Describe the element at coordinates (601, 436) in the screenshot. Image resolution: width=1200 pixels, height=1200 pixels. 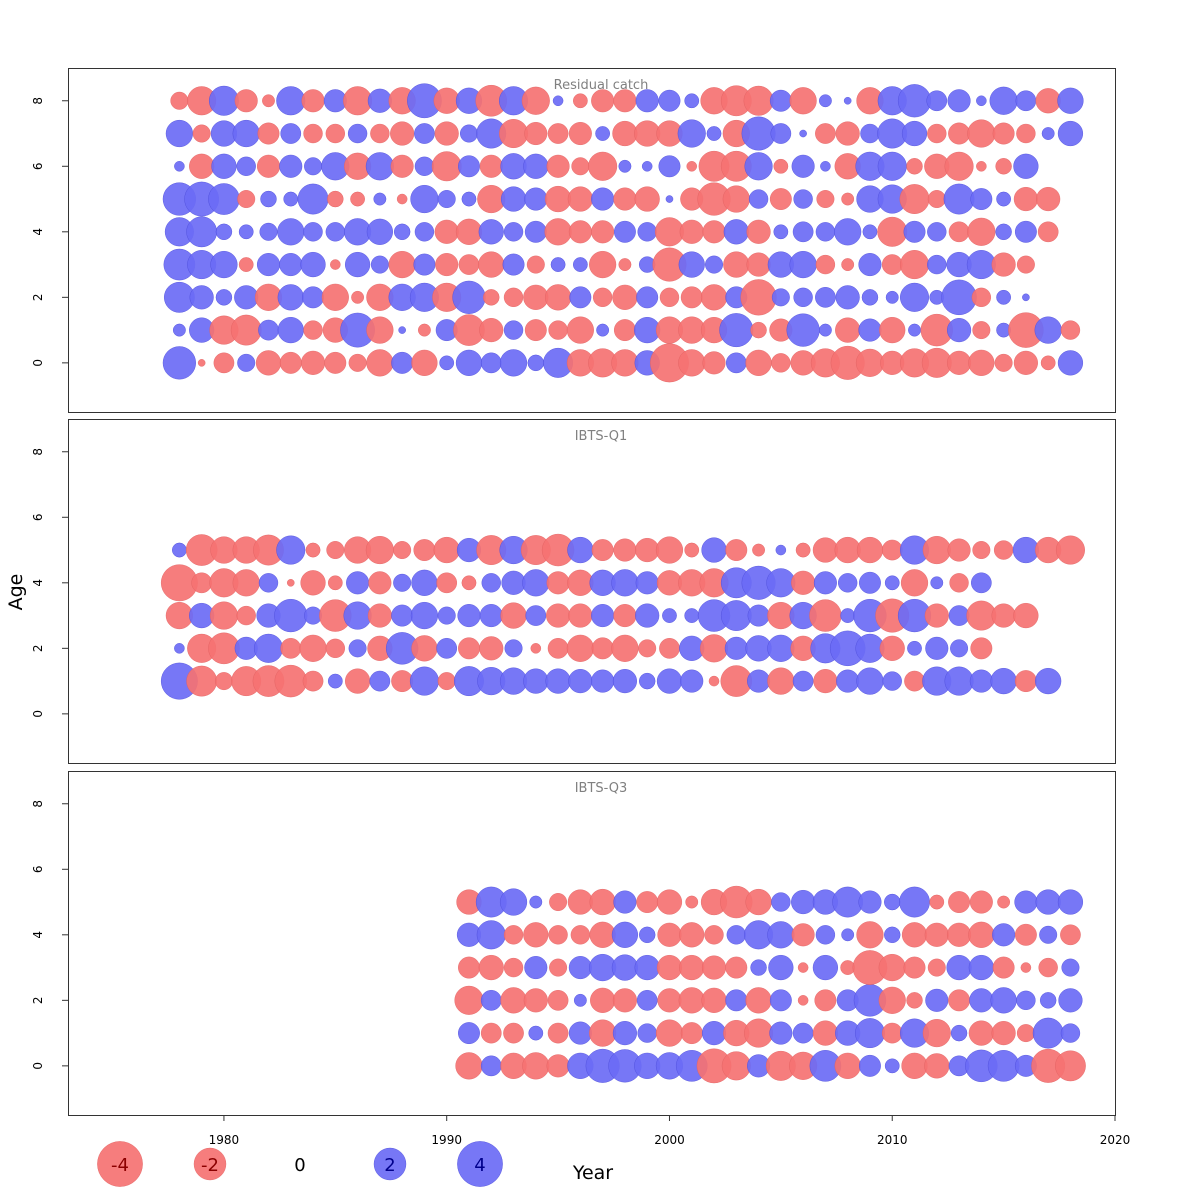
I see `panel-title: IBTS-Q1` at that location.